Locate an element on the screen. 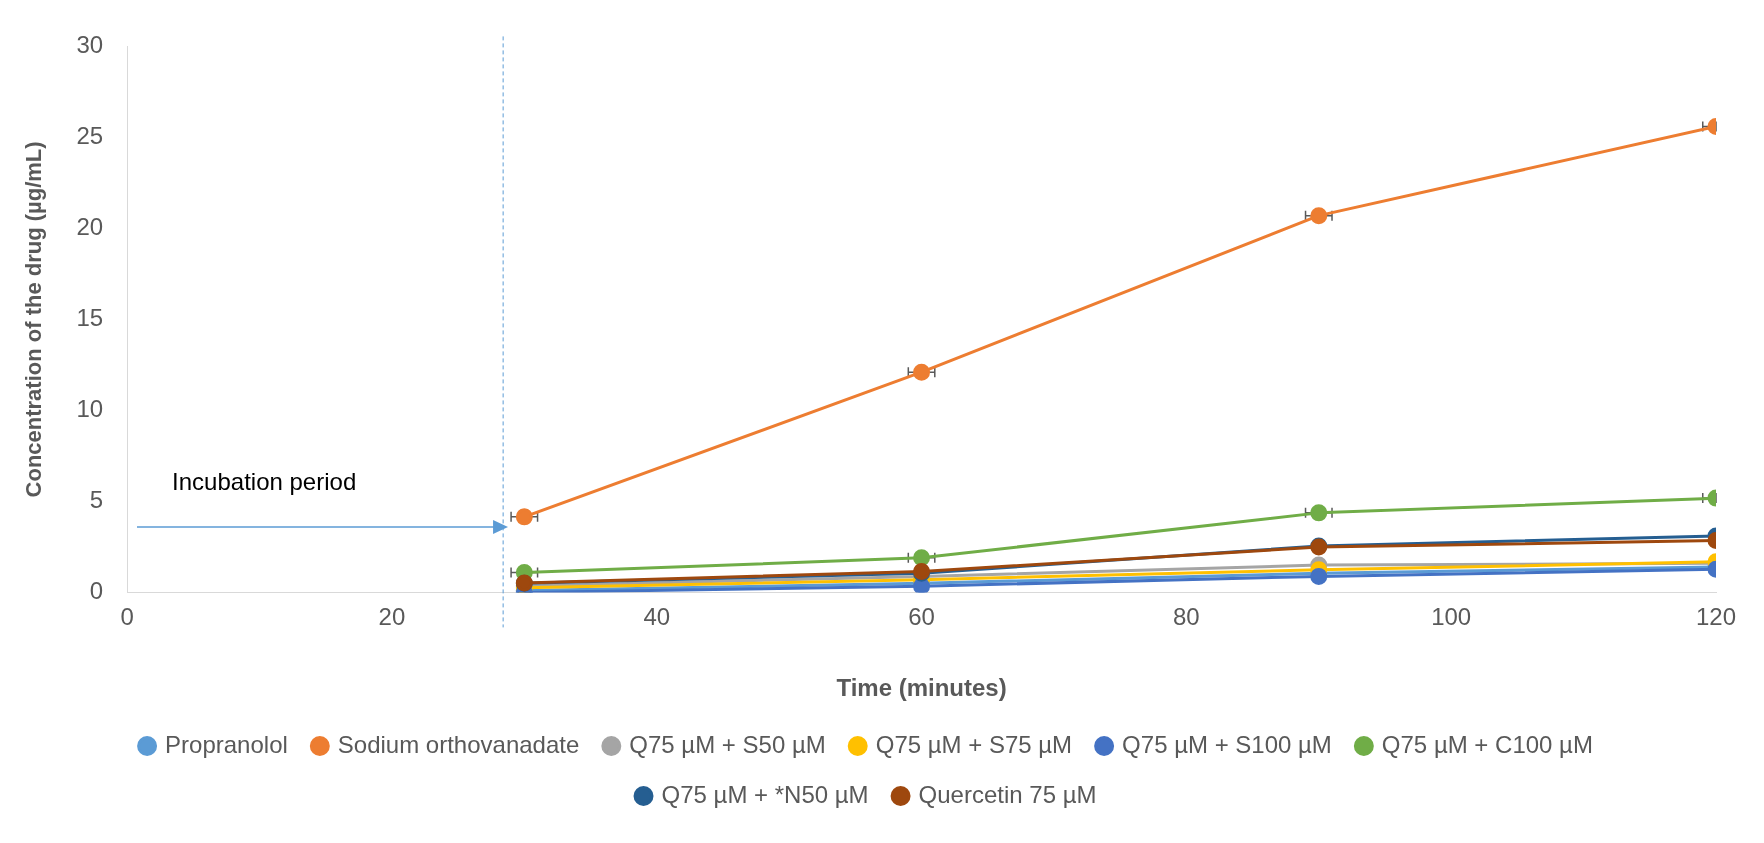  x-tick-label: 60 is located at coordinates (921, 617).